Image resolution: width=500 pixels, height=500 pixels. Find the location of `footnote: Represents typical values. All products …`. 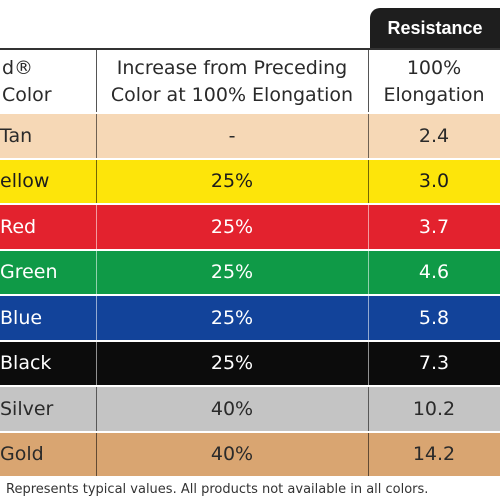

footnote: Represents typical values. All products … is located at coordinates (217, 489).